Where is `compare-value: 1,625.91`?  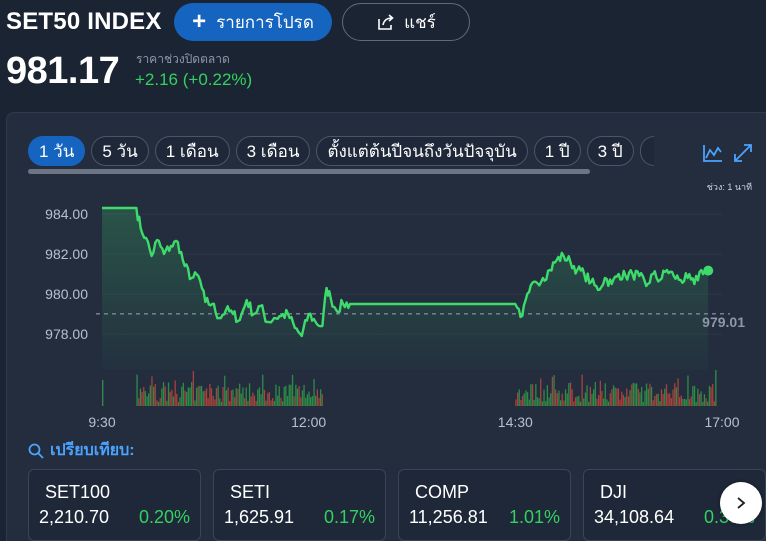
compare-value: 1,625.91 is located at coordinates (259, 517).